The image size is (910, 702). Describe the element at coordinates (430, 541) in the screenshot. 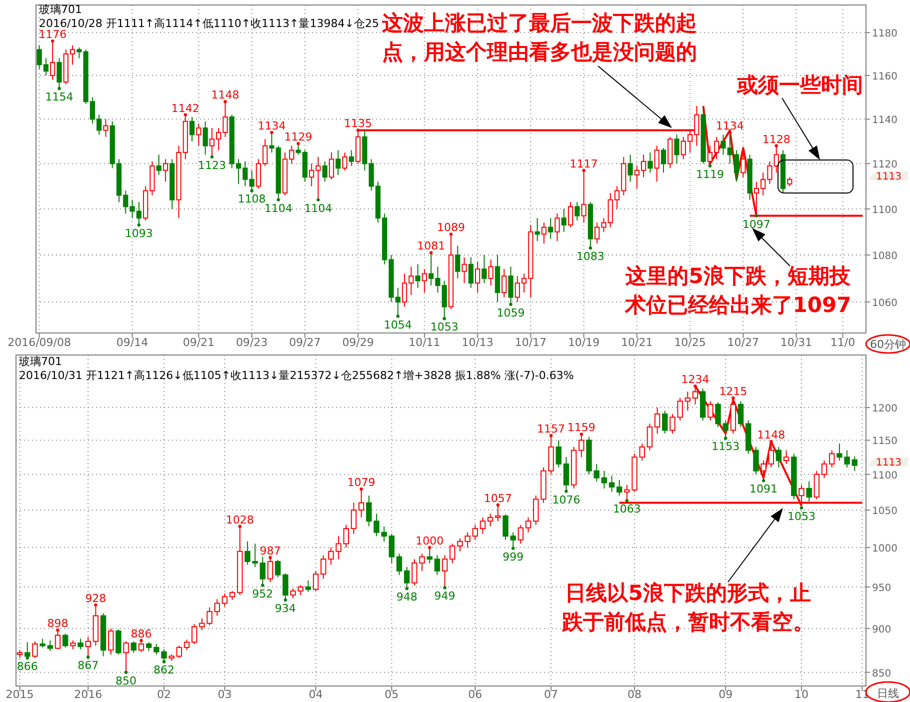

I see `data-label: 1000` at that location.